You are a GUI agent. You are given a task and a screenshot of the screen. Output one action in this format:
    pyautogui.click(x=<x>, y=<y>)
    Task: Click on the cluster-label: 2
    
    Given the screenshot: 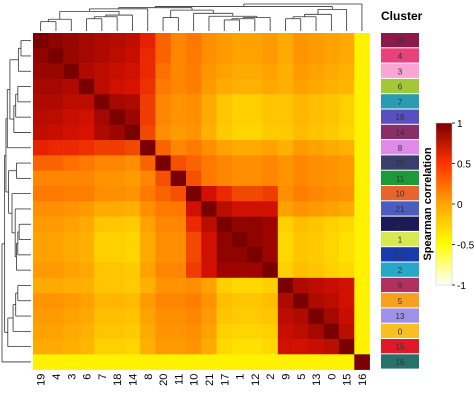 What is the action you would take?
    pyautogui.click(x=400, y=270)
    